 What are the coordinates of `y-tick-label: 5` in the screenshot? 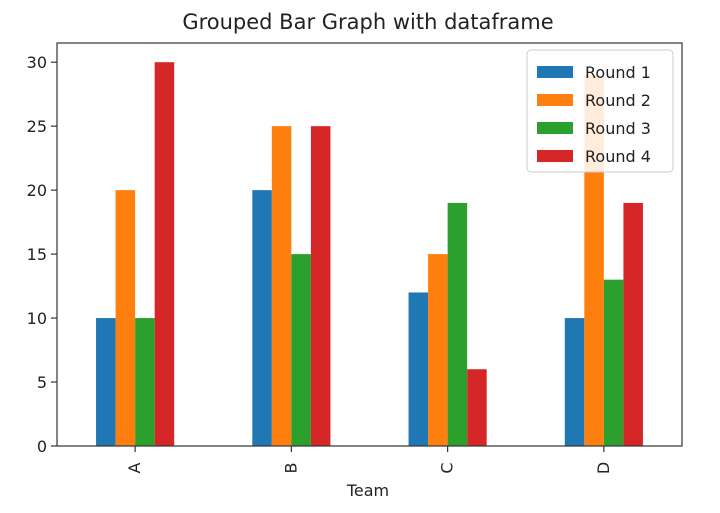 It's located at (42, 382).